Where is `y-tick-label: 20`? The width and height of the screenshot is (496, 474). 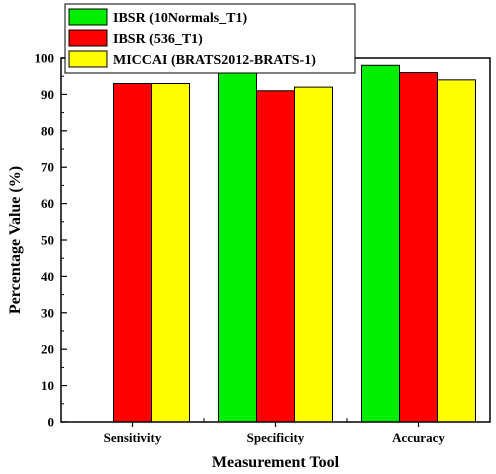
y-tick-label: 20 is located at coordinates (47, 349).